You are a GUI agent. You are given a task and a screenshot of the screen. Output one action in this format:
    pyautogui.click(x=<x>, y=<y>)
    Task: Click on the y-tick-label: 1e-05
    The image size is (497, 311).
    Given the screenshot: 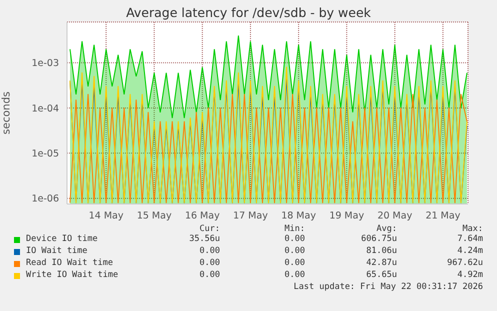 What is the action you would take?
    pyautogui.click(x=45, y=154)
    